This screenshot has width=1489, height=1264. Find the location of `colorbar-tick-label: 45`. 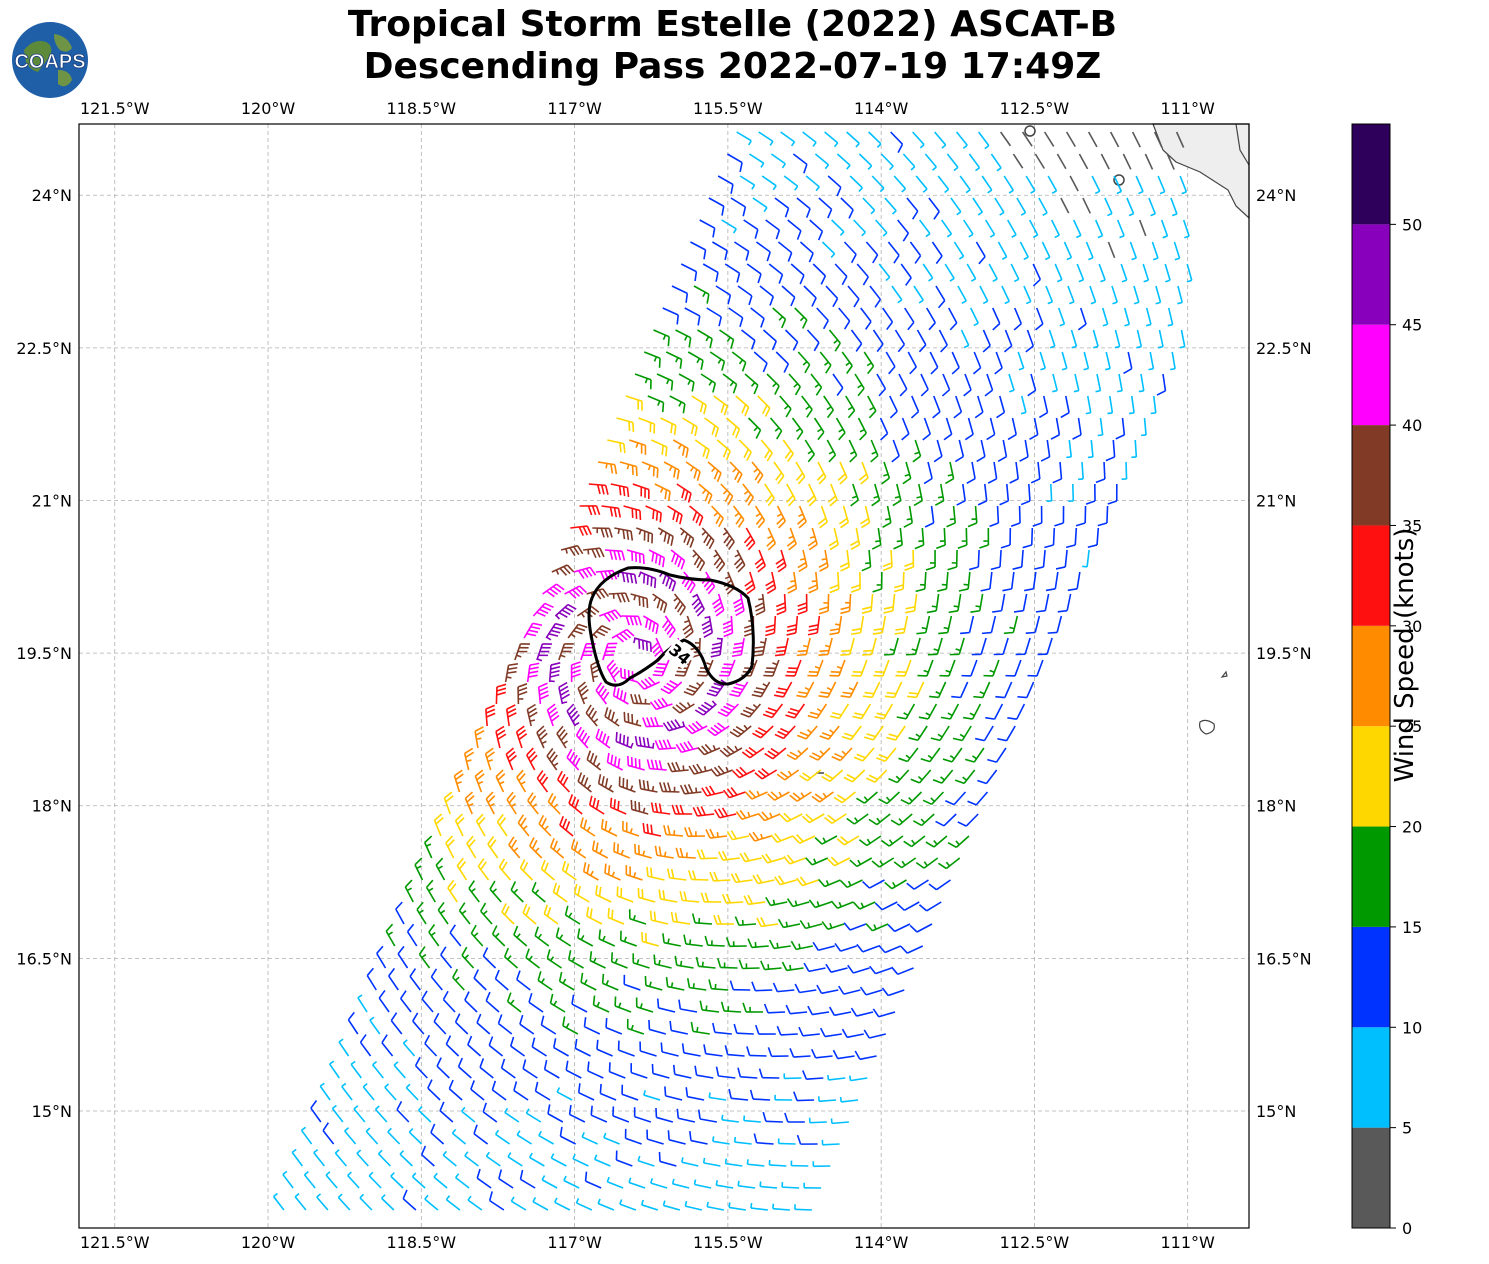

colorbar-tick-label: 45 is located at coordinates (1412, 325).